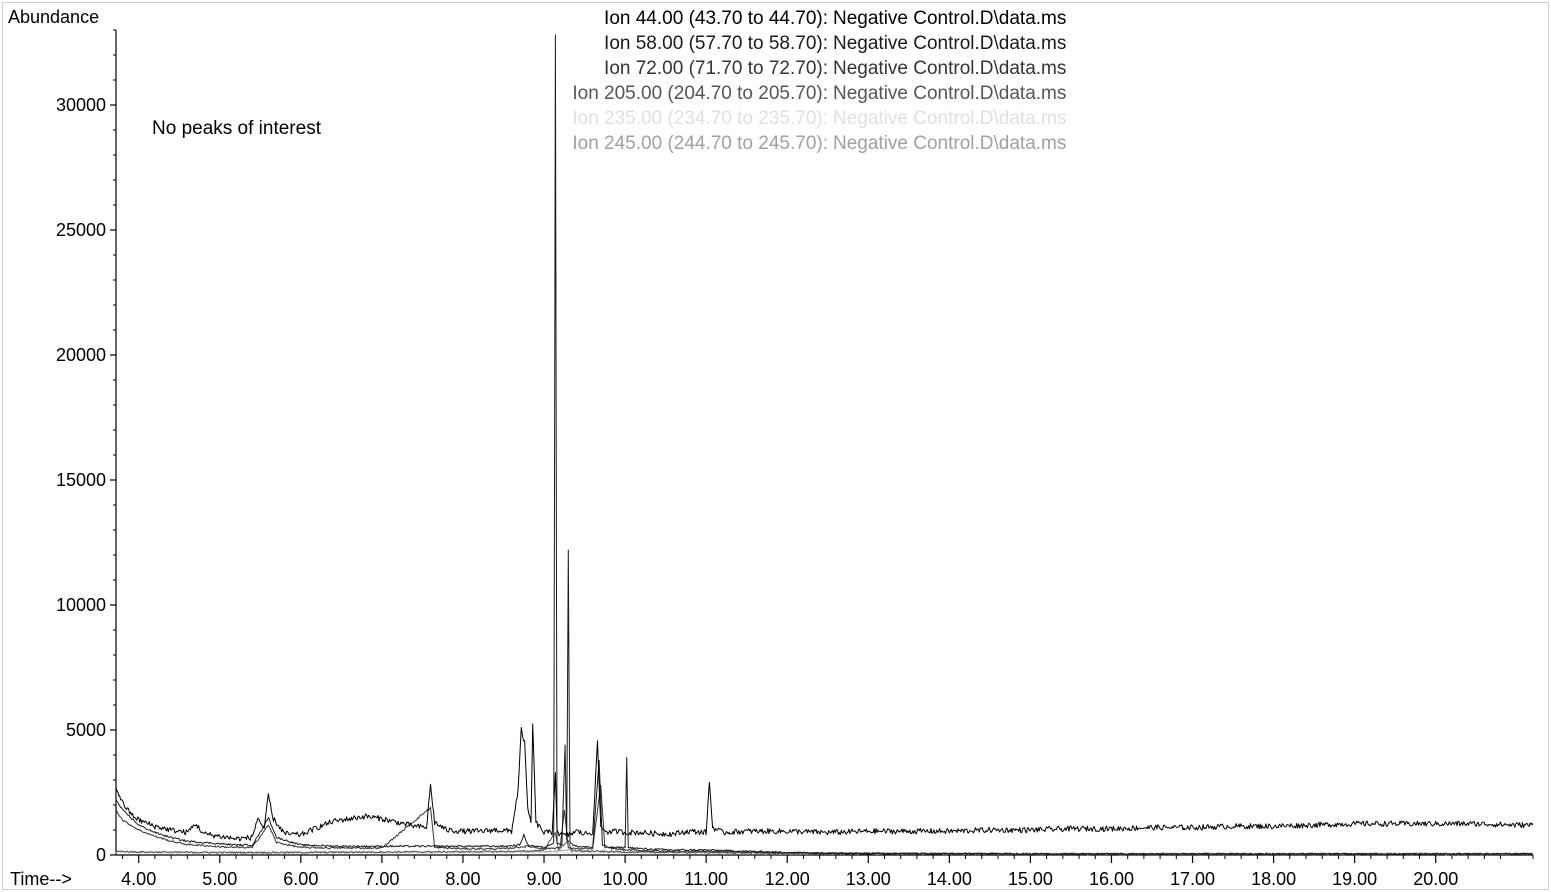 The height and width of the screenshot is (892, 1551). What do you see at coordinates (219, 879) in the screenshot?
I see `x-tick-label: 5.00` at bounding box center [219, 879].